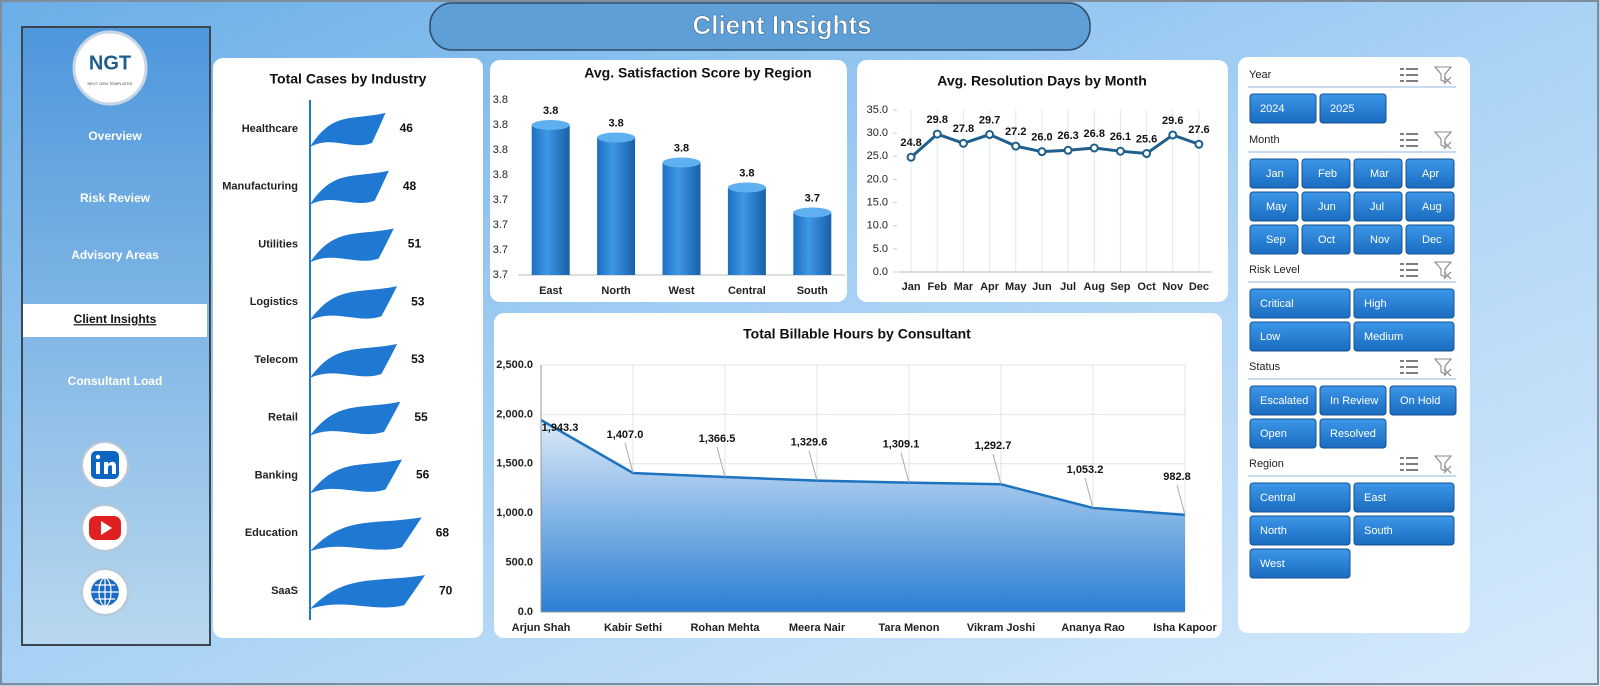  I want to click on slicer-button-label: Resolved, so click(1353, 434).